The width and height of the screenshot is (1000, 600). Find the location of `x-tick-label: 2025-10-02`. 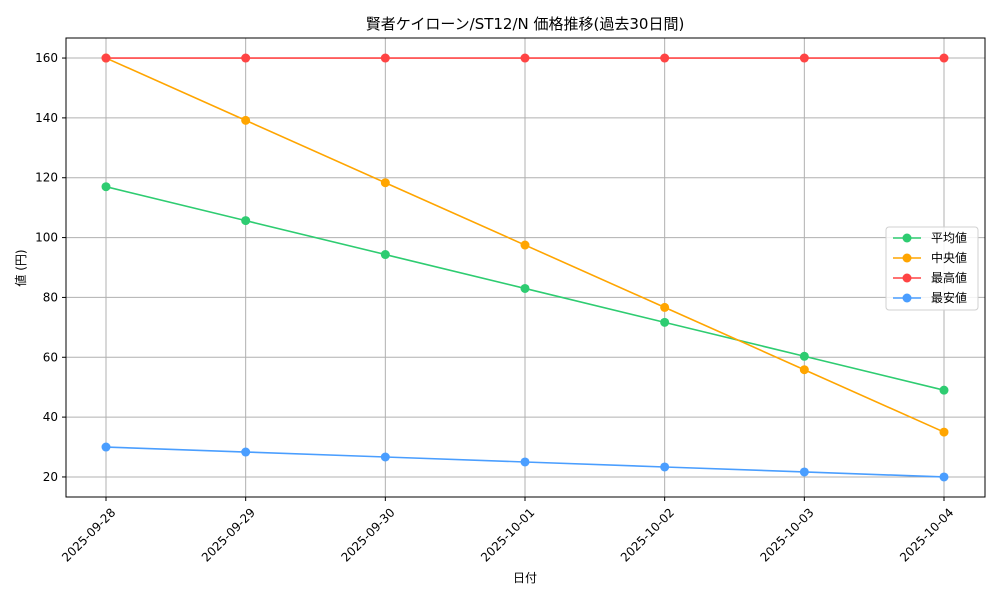

x-tick-label: 2025-10-02 is located at coordinates (647, 534).